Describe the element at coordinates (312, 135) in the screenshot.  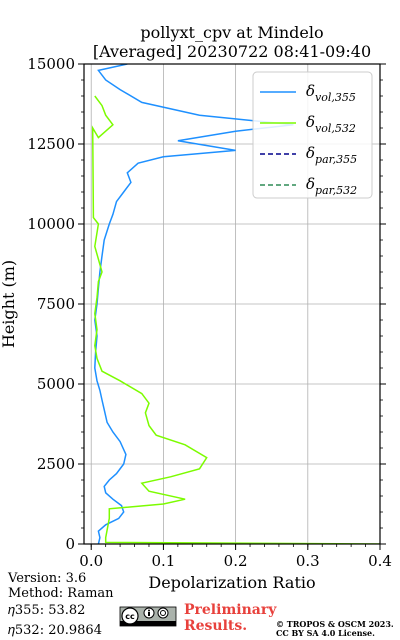
I see `legend-box` at that location.